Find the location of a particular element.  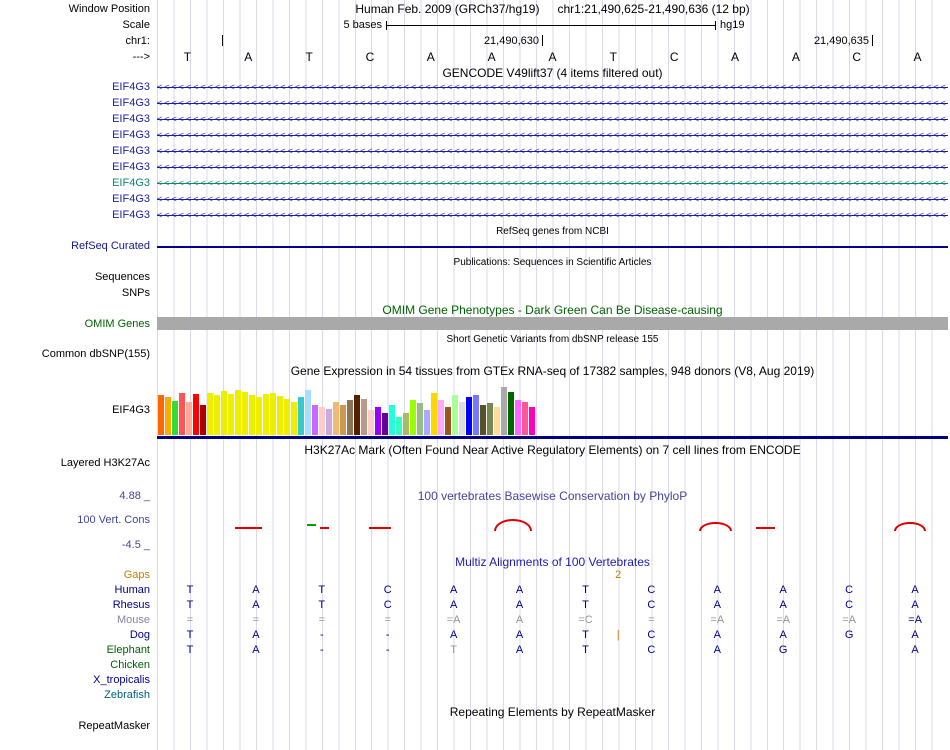

species-label: Zebrafish is located at coordinates (127, 695).